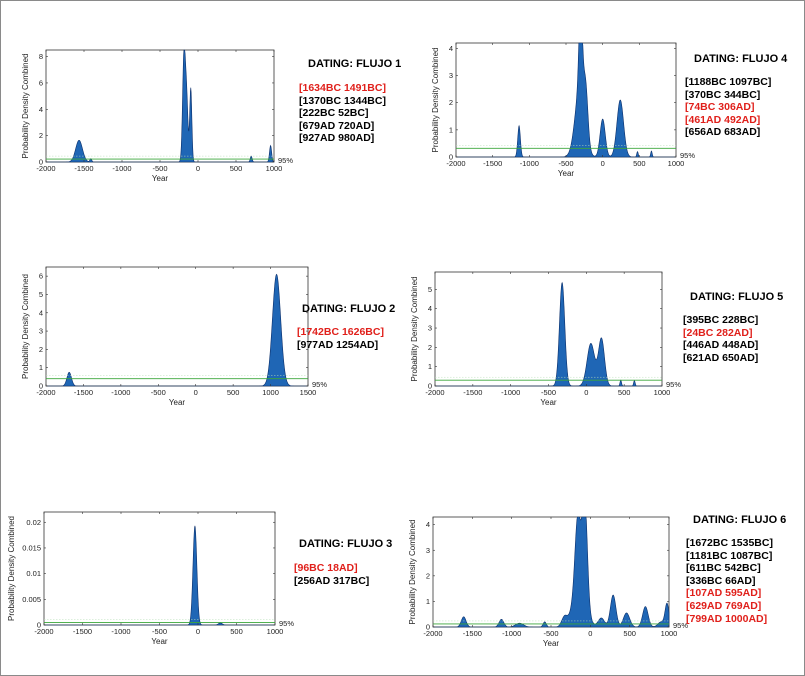 This screenshot has height=676, width=805. Describe the element at coordinates (346, 544) in the screenshot. I see `dating-title: DATING: FLUJO 3` at that location.